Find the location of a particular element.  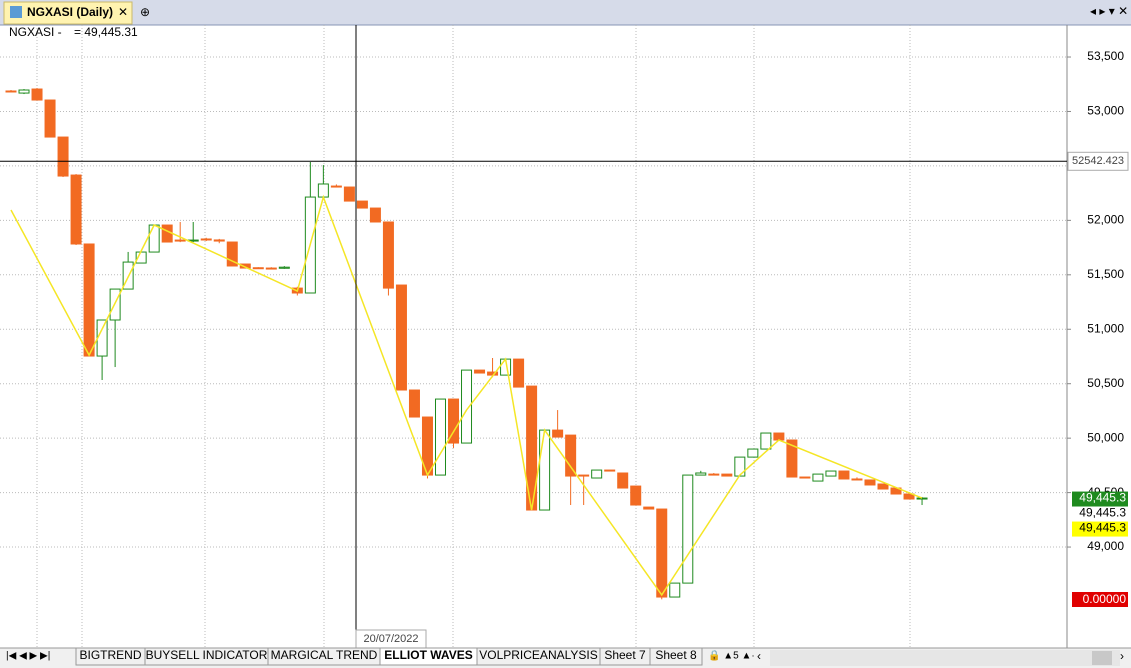

y-tick-label: 49,000 is located at coordinates (1105, 546).